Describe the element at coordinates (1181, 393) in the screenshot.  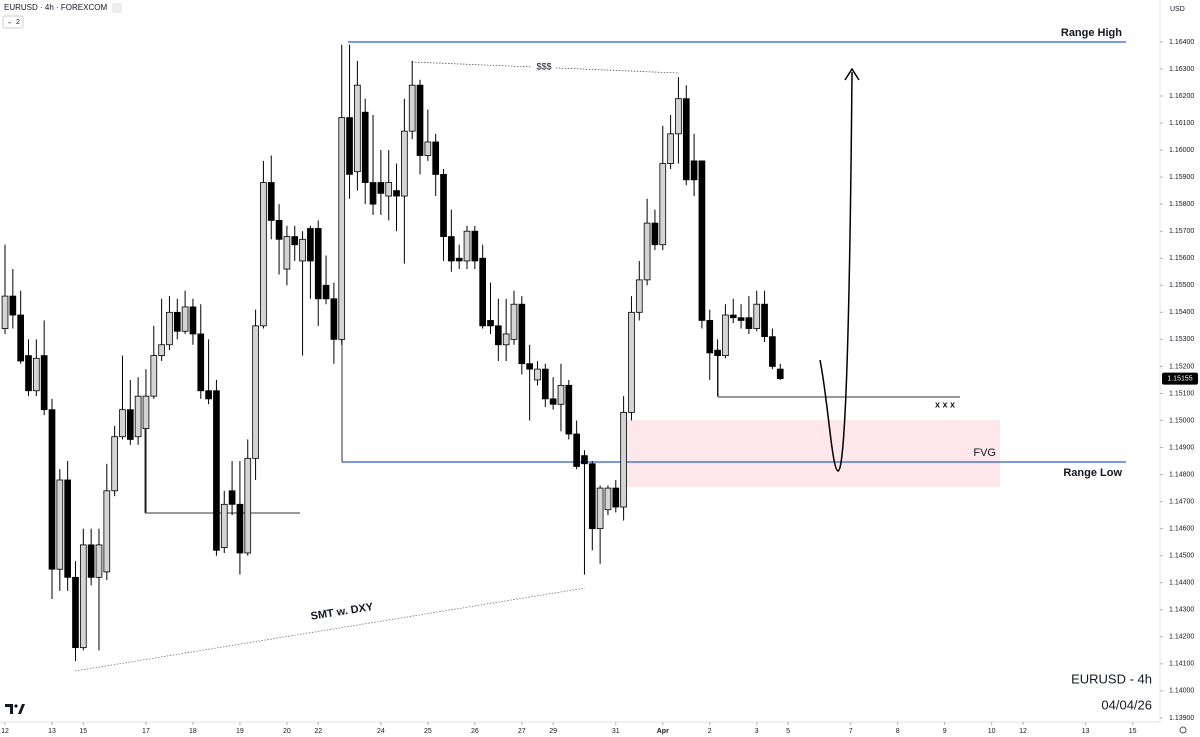
I see `y-tick-label: 1.15100` at that location.